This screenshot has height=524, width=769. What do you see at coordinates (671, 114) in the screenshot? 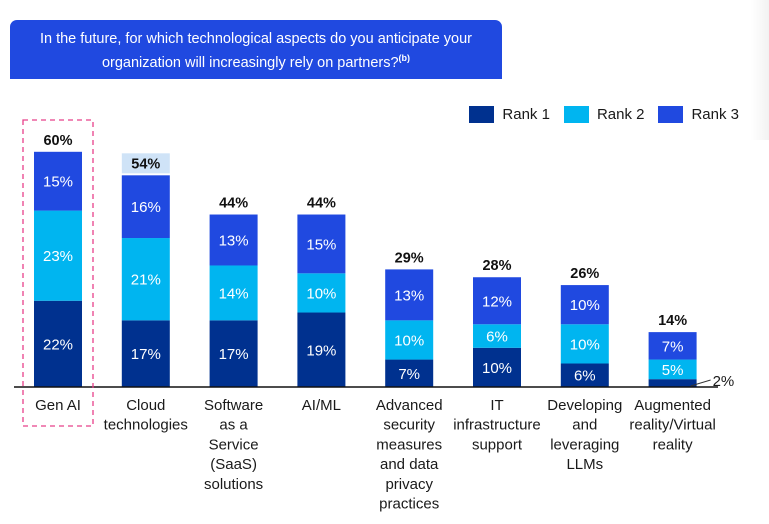
I see `legend-swatch-rank3` at bounding box center [671, 114].